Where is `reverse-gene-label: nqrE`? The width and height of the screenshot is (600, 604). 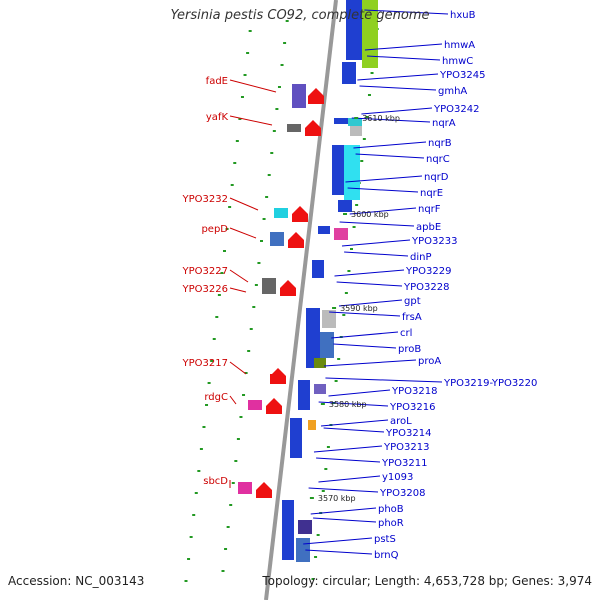
reverse-gene-label: nqrE is located at coordinates (431, 193).